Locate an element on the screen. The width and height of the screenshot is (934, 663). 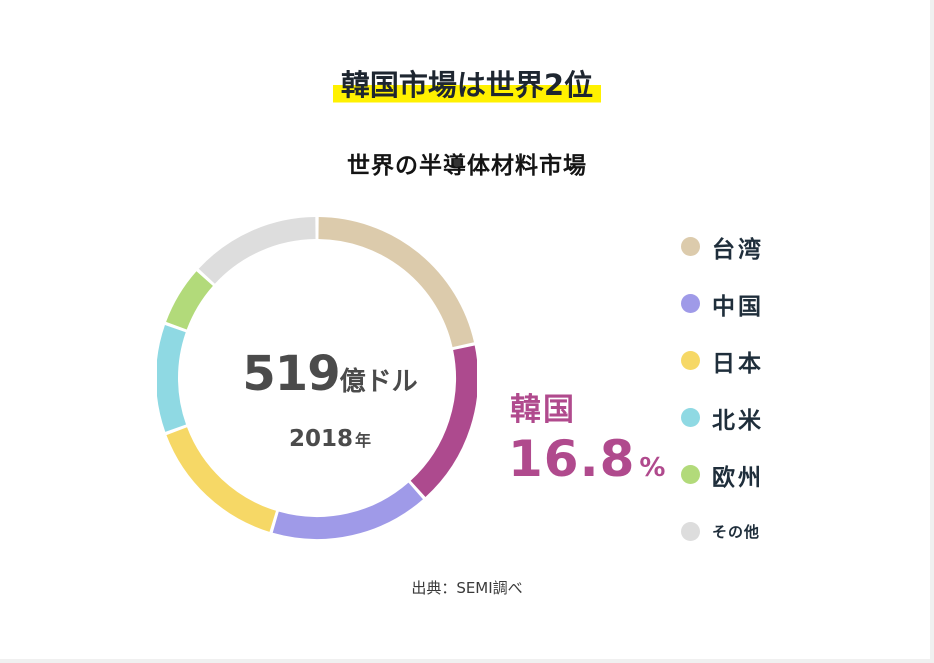
highlight-value: 16.8% is located at coordinates (586, 459).